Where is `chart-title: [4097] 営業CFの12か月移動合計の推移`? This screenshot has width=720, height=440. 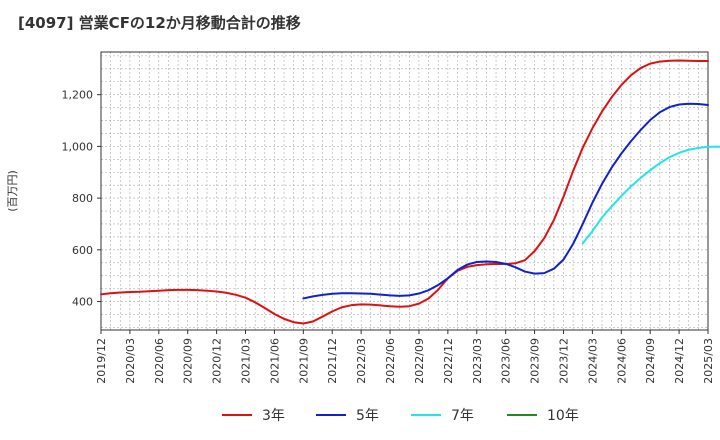
chart-title: [4097] 営業CFの12か月移動合計の推移 is located at coordinates (159, 23).